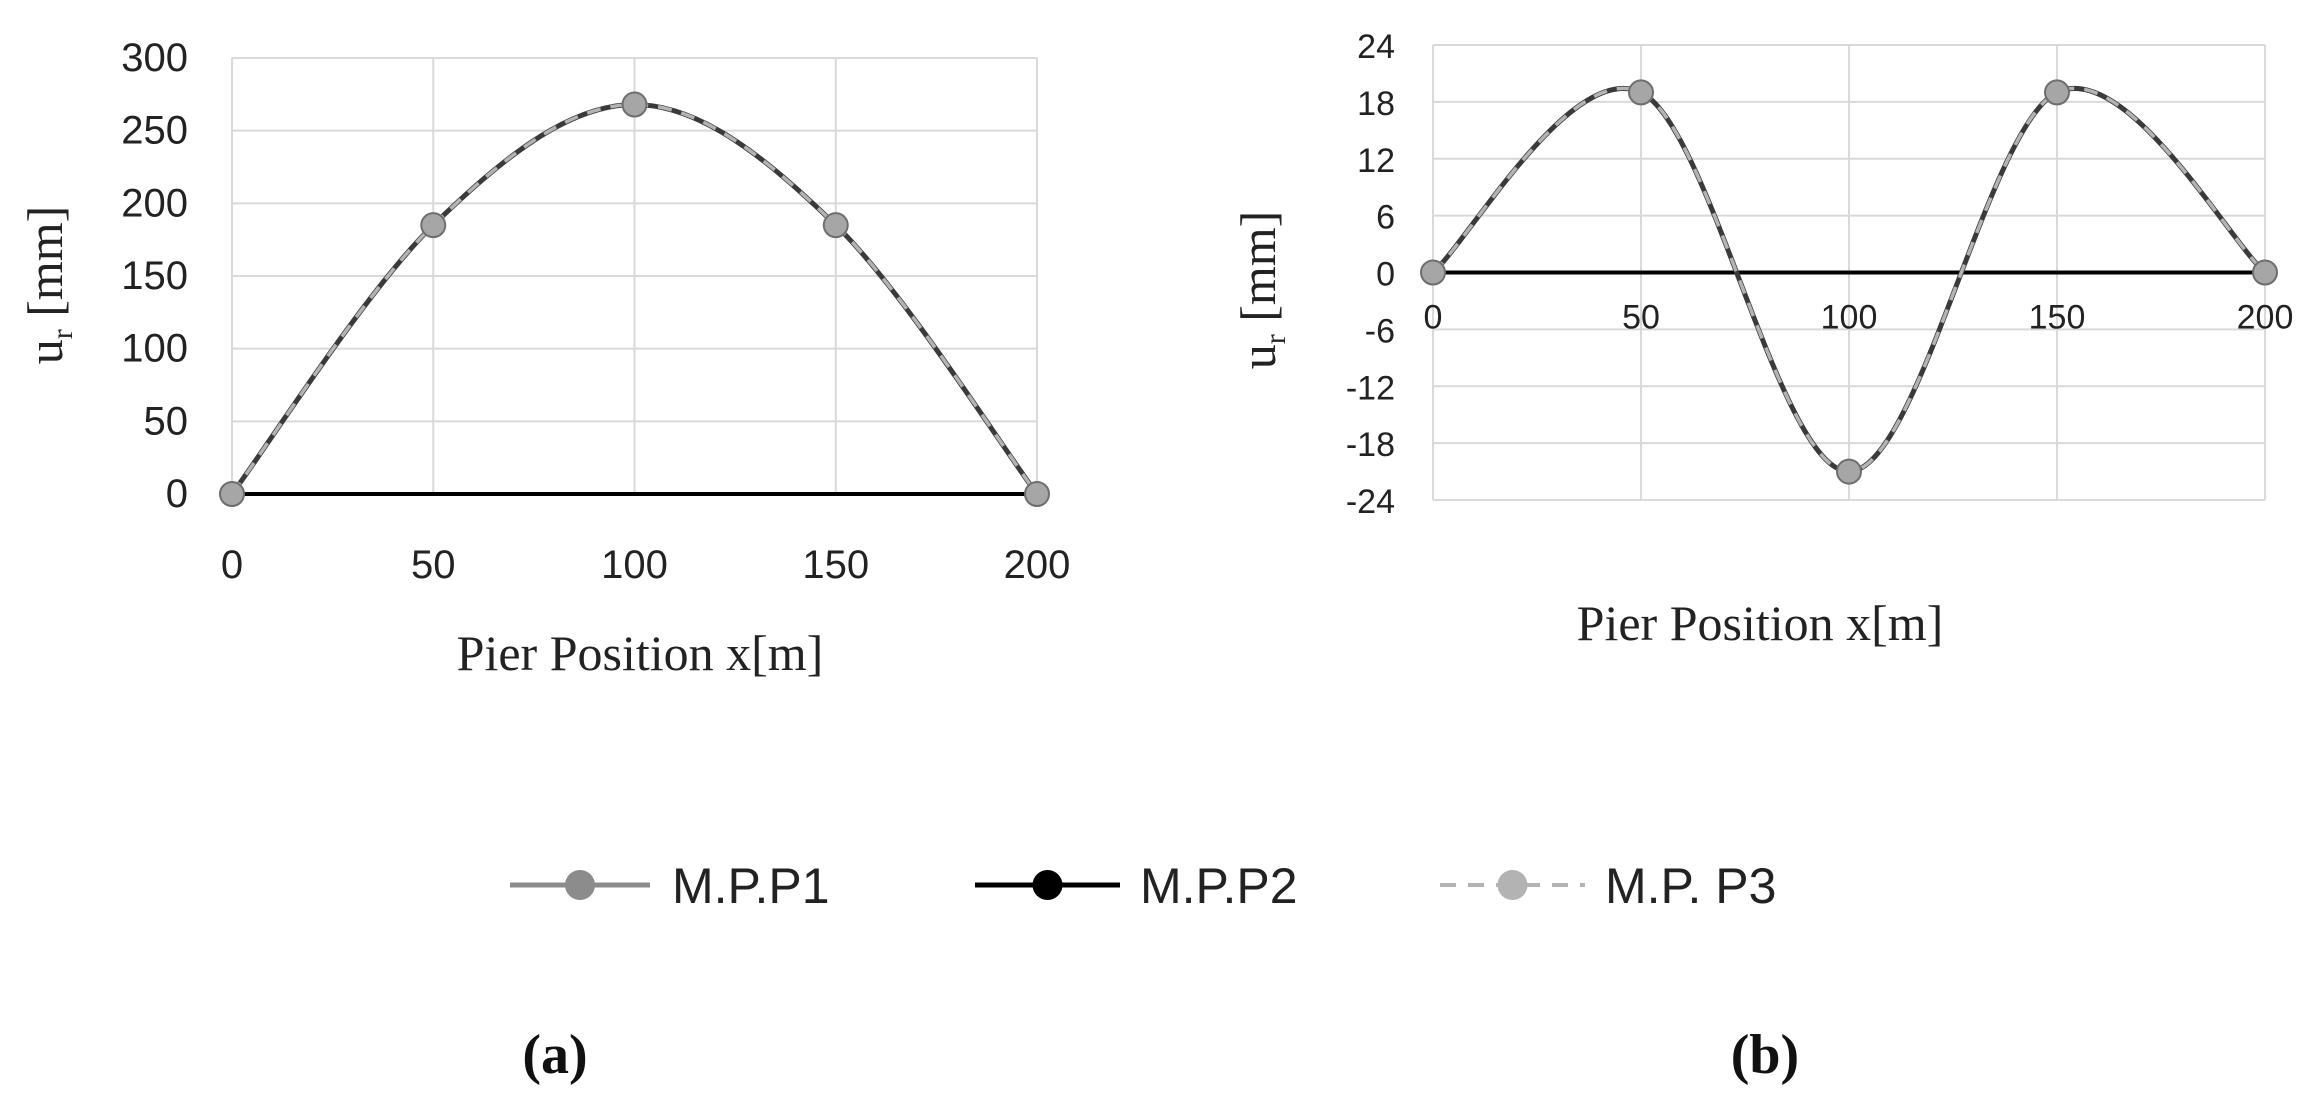  I want to click on grid-a, so click(634, 276).